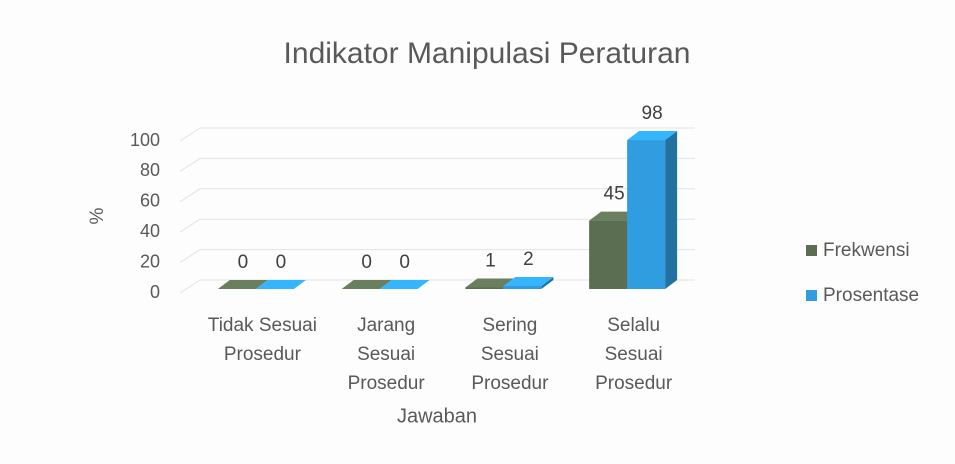  What do you see at coordinates (490, 260) in the screenshot?
I see `data-label: 1` at bounding box center [490, 260].